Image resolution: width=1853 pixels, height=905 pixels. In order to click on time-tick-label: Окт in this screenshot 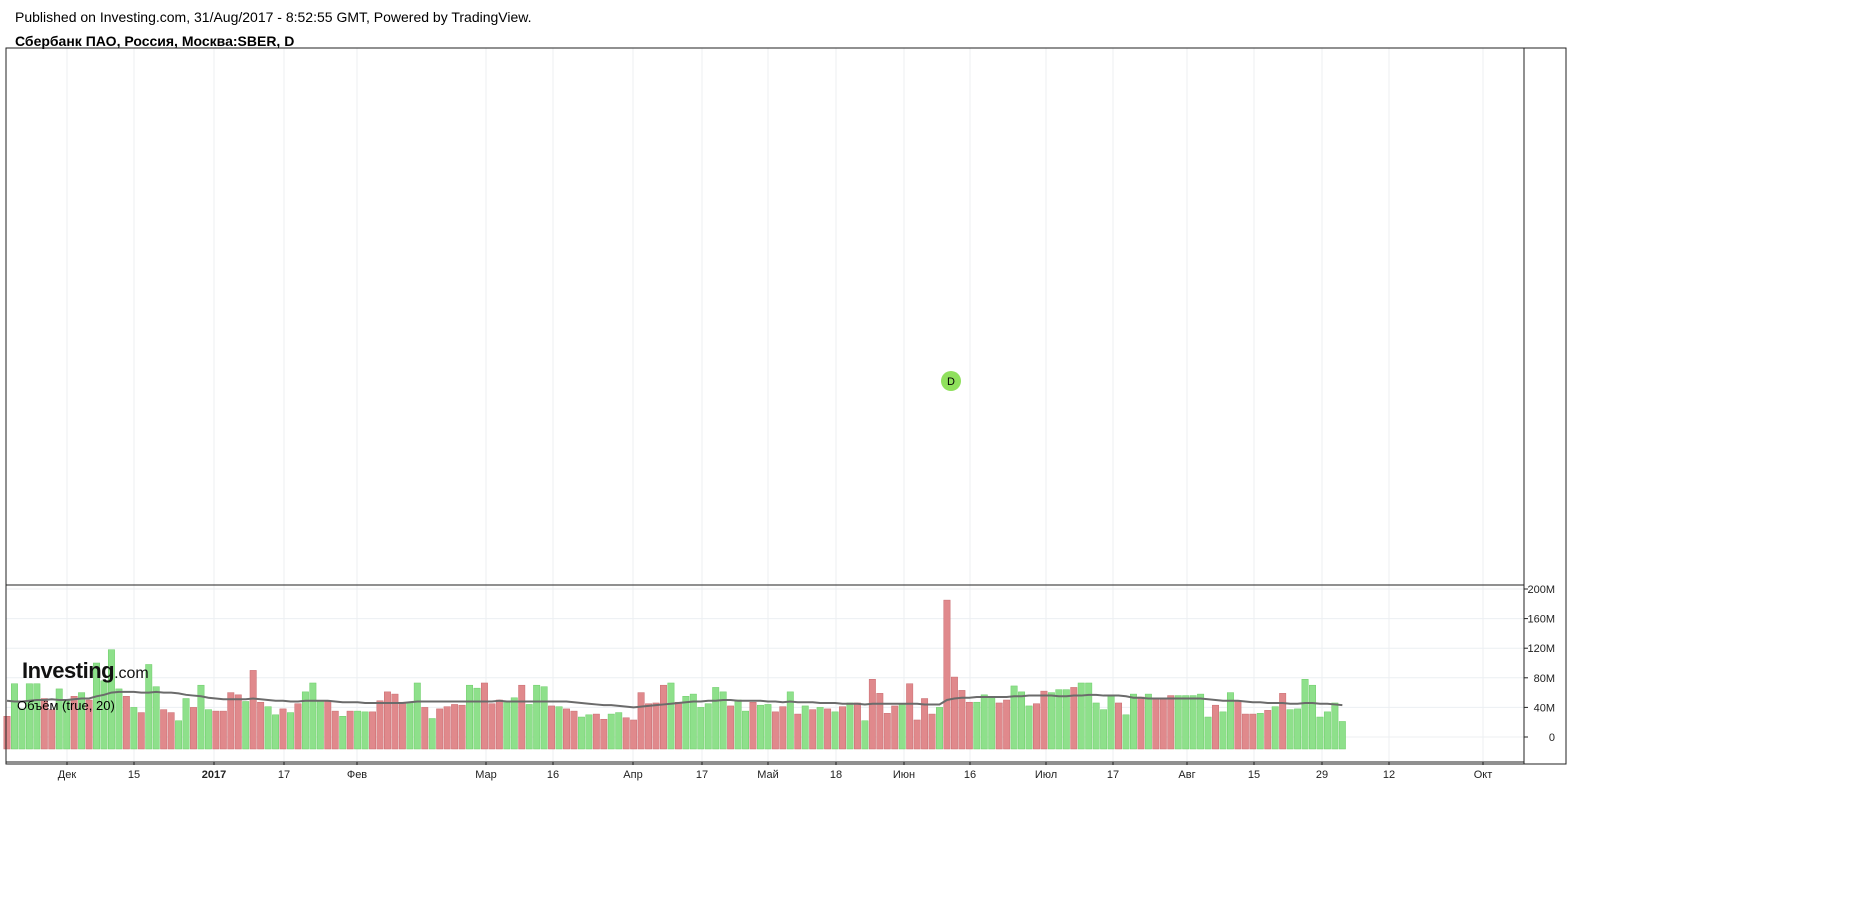, I will do `click(1483, 775)`.